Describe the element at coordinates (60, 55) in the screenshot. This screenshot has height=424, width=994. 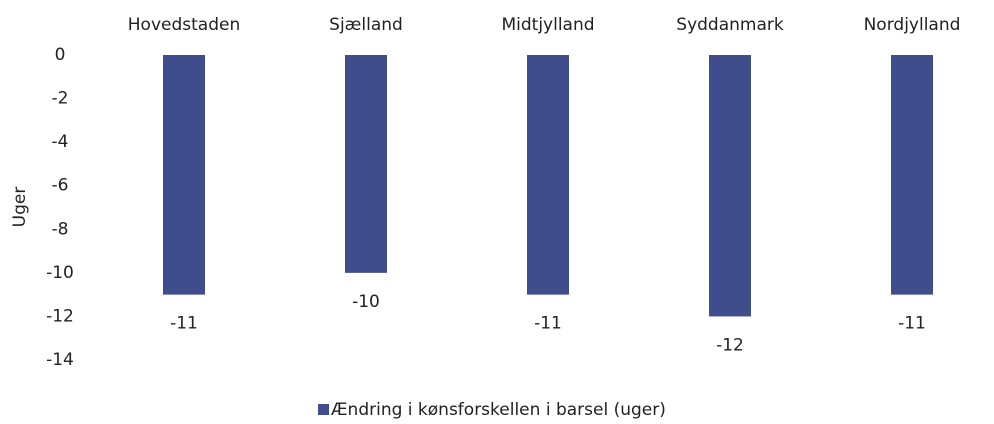
I see `y-tick-label: 0` at that location.